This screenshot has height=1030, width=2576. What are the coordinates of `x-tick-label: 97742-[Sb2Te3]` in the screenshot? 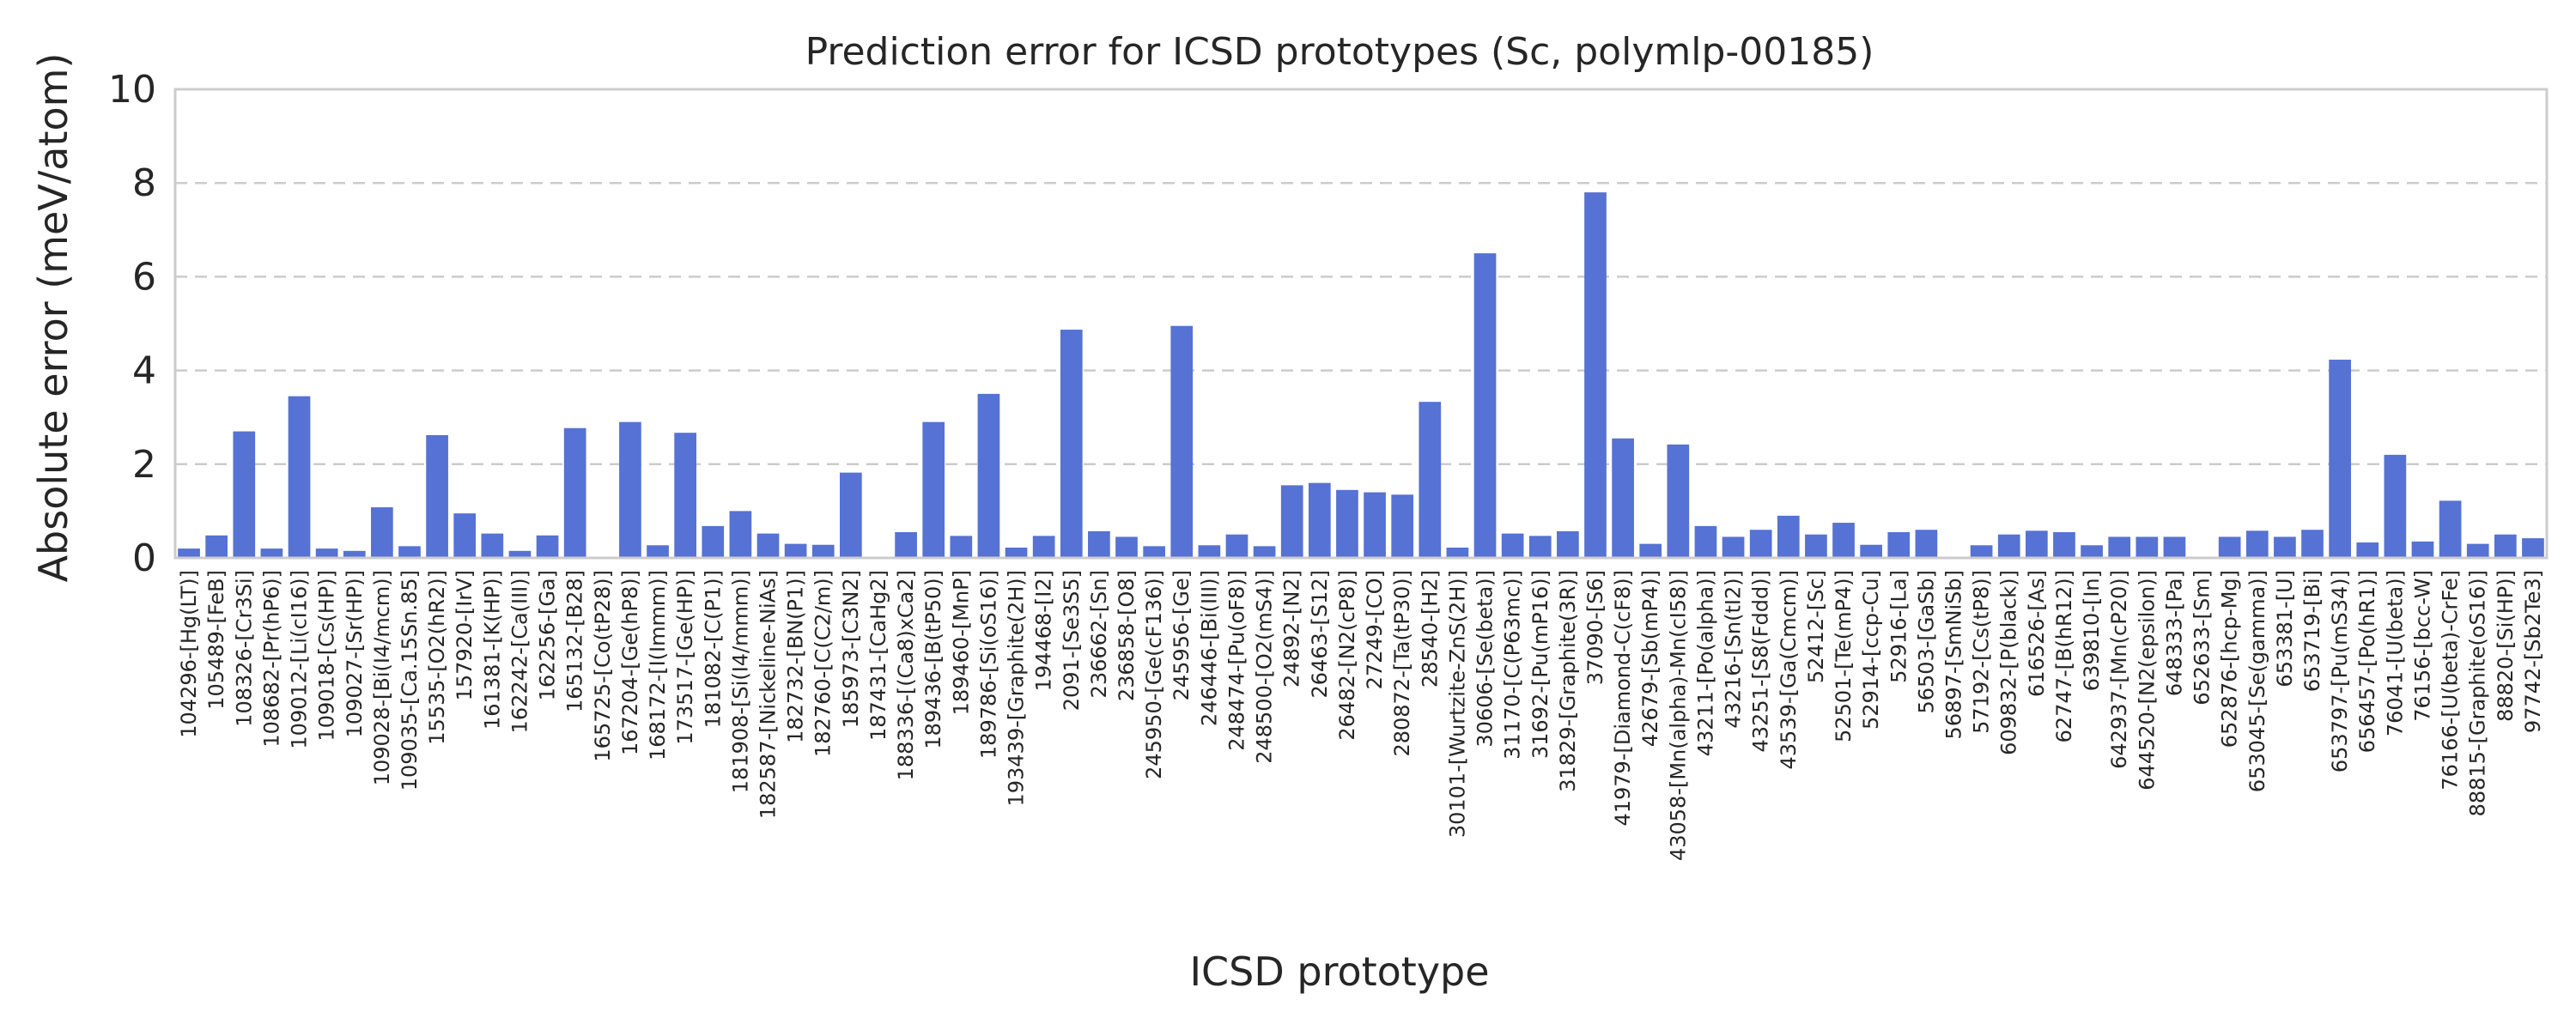 It's located at (2533, 651).